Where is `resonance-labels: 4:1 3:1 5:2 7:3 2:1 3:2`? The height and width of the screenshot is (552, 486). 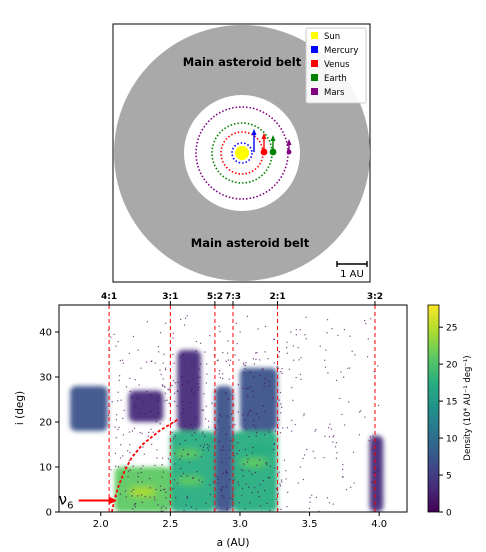
resonance-labels: 4:1 3:1 5:2 7:3 2:1 3:2 is located at coordinates (242, 298).